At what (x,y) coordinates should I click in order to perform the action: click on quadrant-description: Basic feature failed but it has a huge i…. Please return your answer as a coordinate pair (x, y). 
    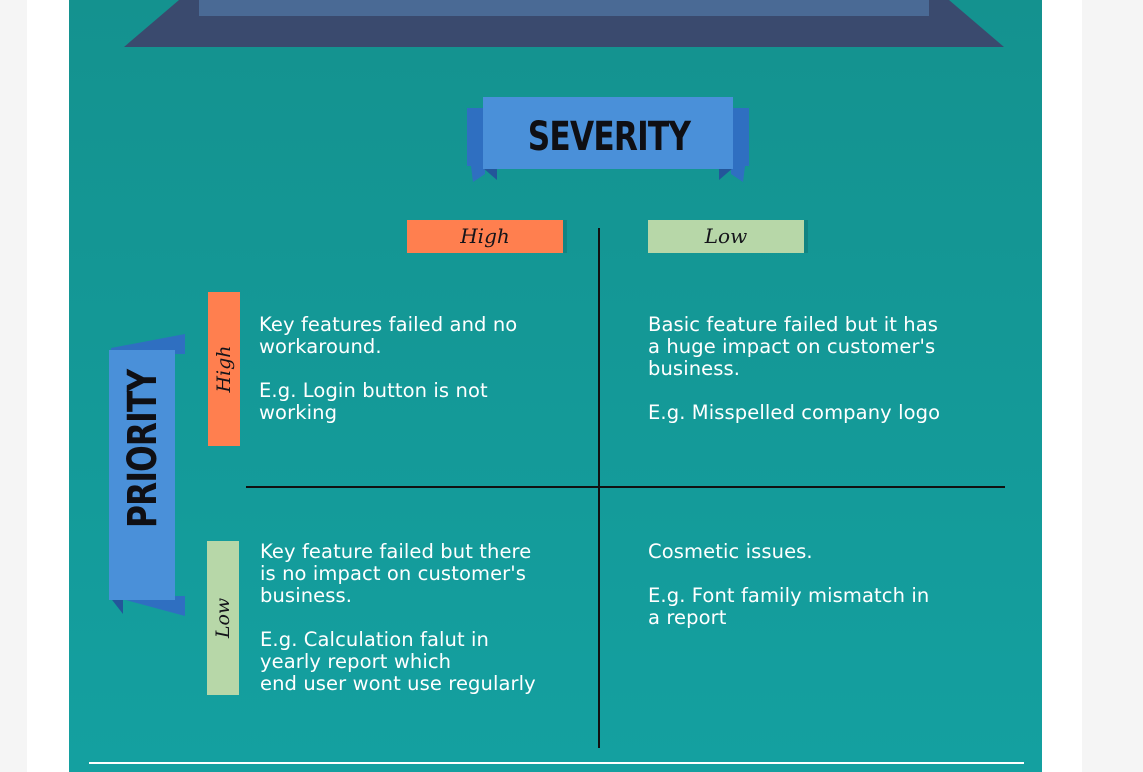
    Looking at the image, I should click on (793, 346).